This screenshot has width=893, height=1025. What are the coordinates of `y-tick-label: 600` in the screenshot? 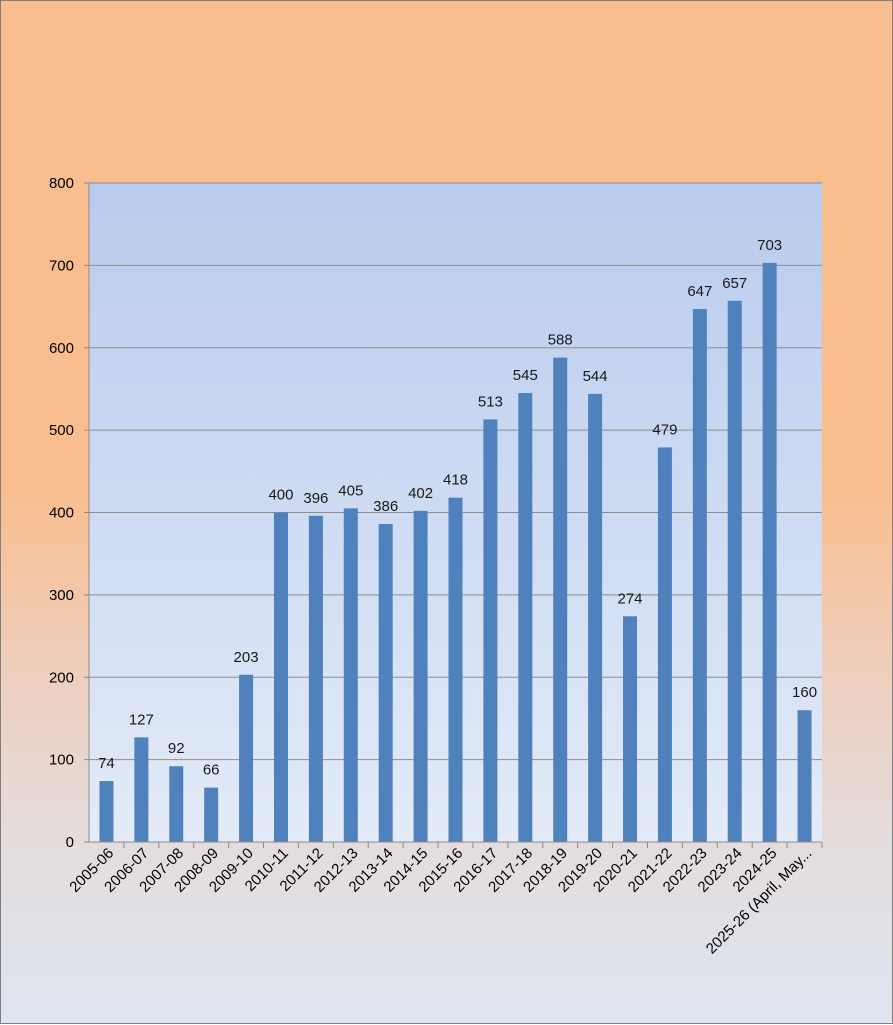 It's located at (61, 348).